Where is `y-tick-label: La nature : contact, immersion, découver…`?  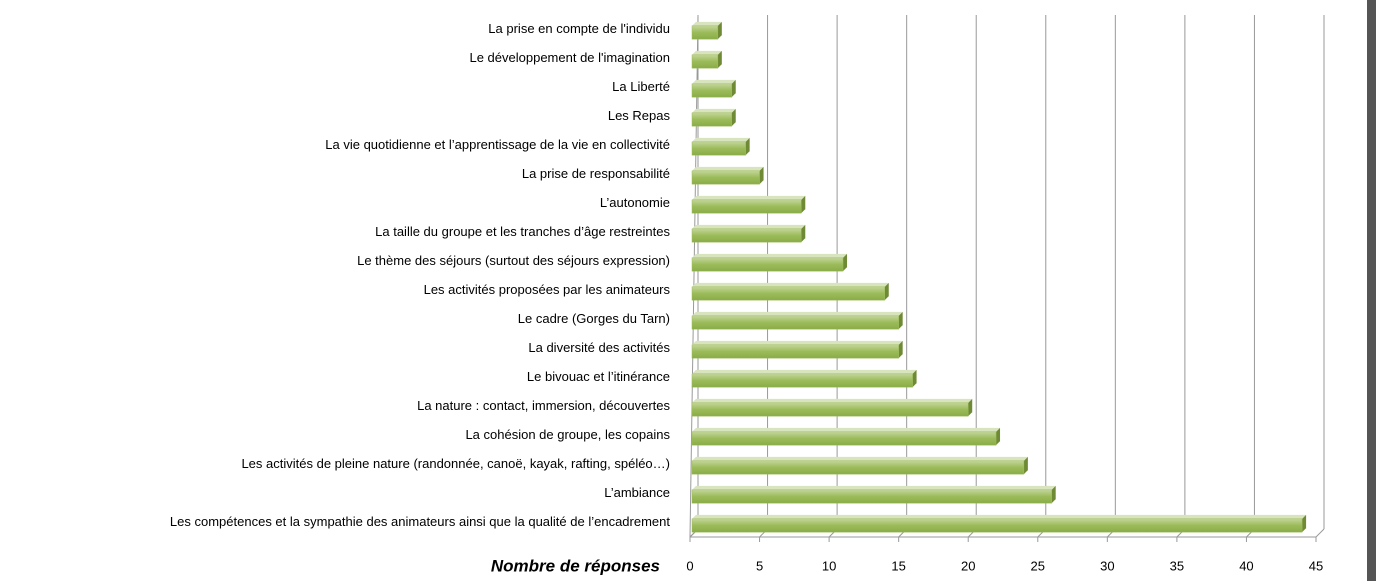 y-tick-label: La nature : contact, immersion, découver… is located at coordinates (543, 405).